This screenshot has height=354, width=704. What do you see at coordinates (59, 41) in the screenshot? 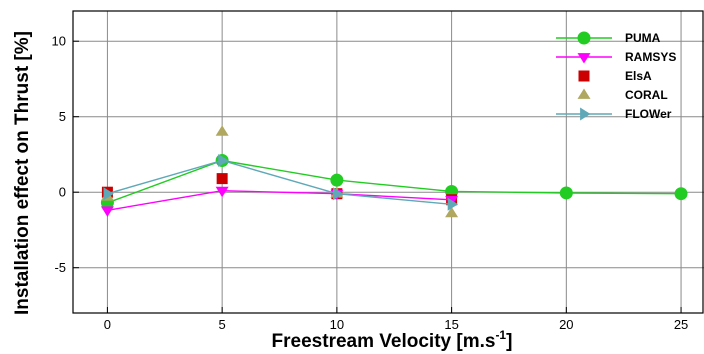
I see `y-tick-label: 10` at bounding box center [59, 41].